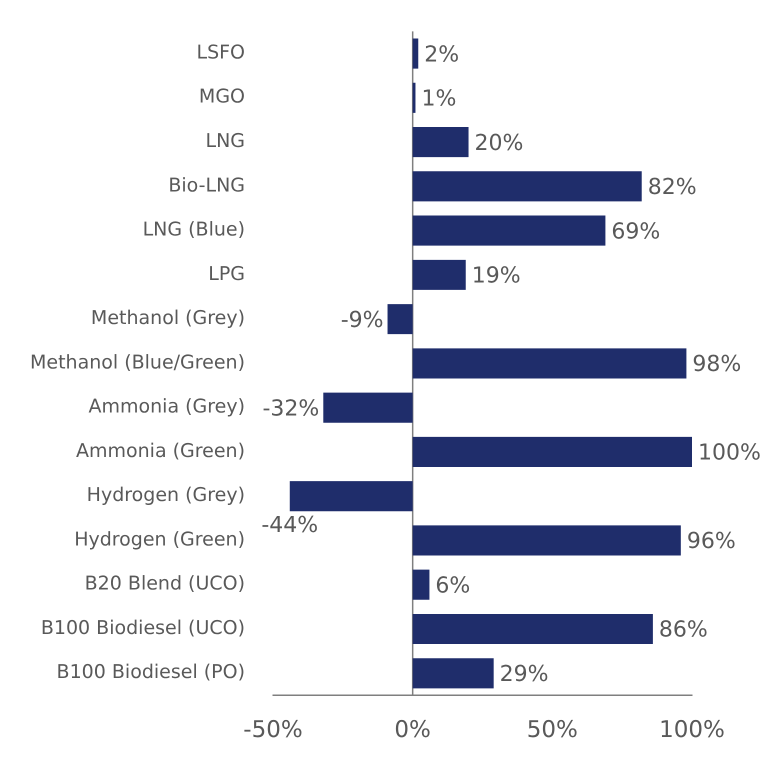 The image size is (772, 765). I want to click on data-label: 29%, so click(524, 674).